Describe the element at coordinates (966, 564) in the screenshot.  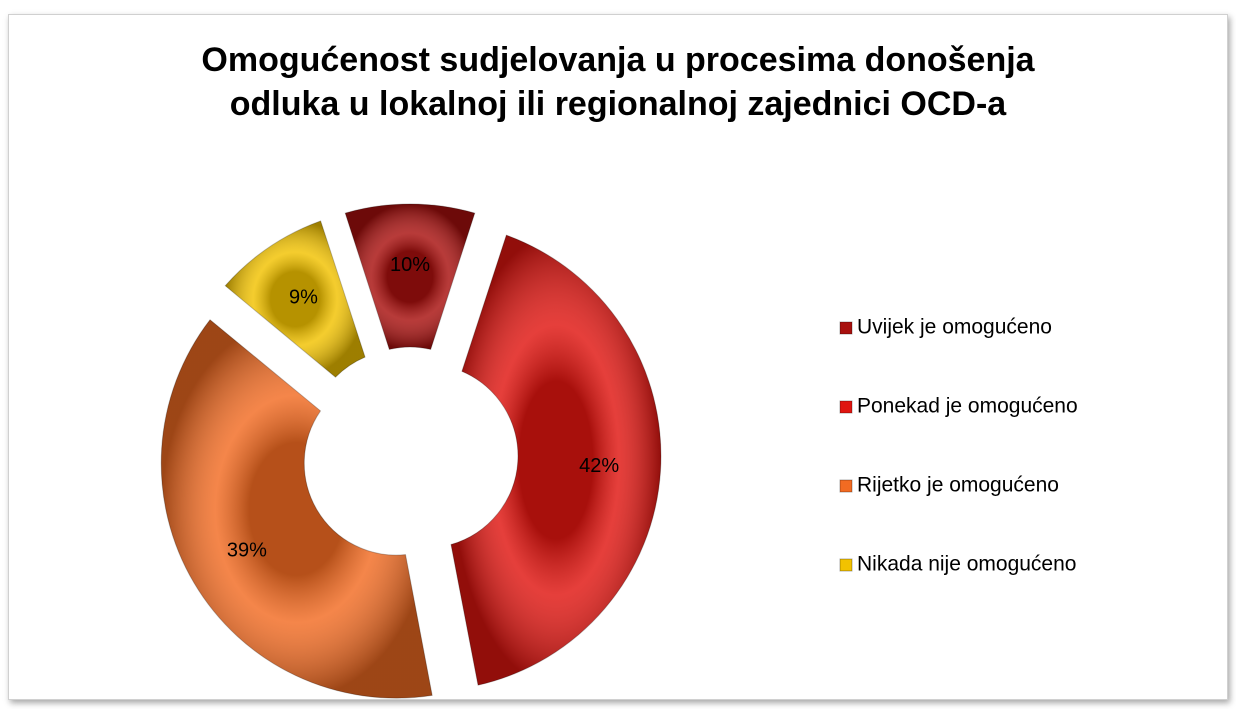
I see `legend-label: Nikada nije omogućeno` at that location.